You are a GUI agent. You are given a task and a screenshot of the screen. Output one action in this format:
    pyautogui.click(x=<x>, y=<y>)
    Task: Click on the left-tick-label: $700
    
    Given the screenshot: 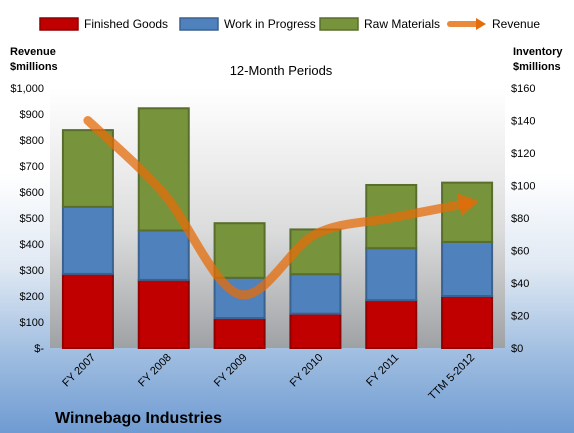 What is the action you would take?
    pyautogui.click(x=32, y=167)
    